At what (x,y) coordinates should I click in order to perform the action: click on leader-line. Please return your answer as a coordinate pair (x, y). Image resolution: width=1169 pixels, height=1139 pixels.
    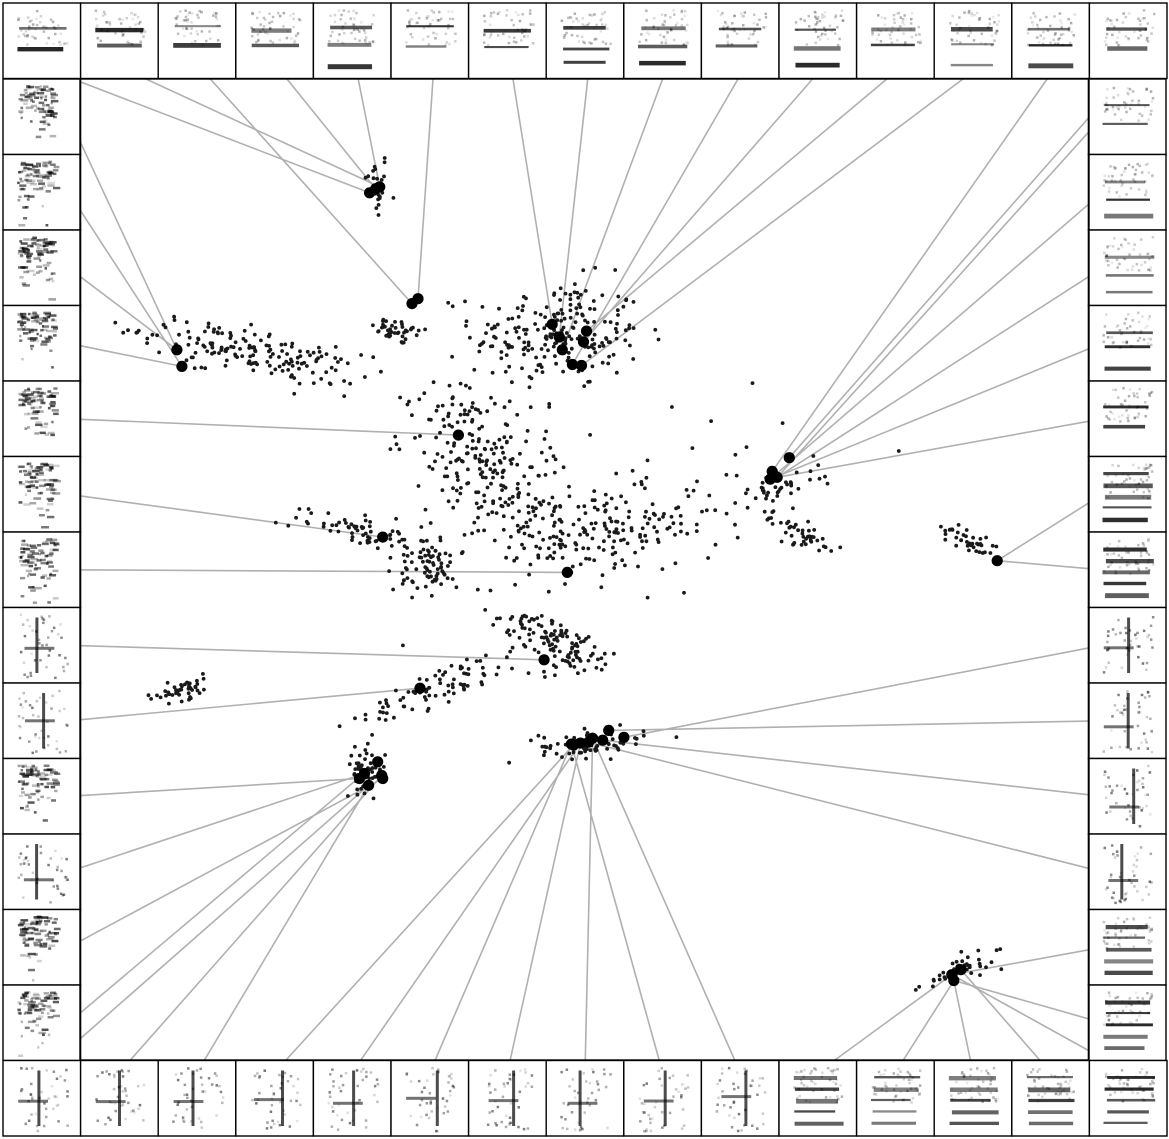
    Looking at the image, I should click on (928, 1021).